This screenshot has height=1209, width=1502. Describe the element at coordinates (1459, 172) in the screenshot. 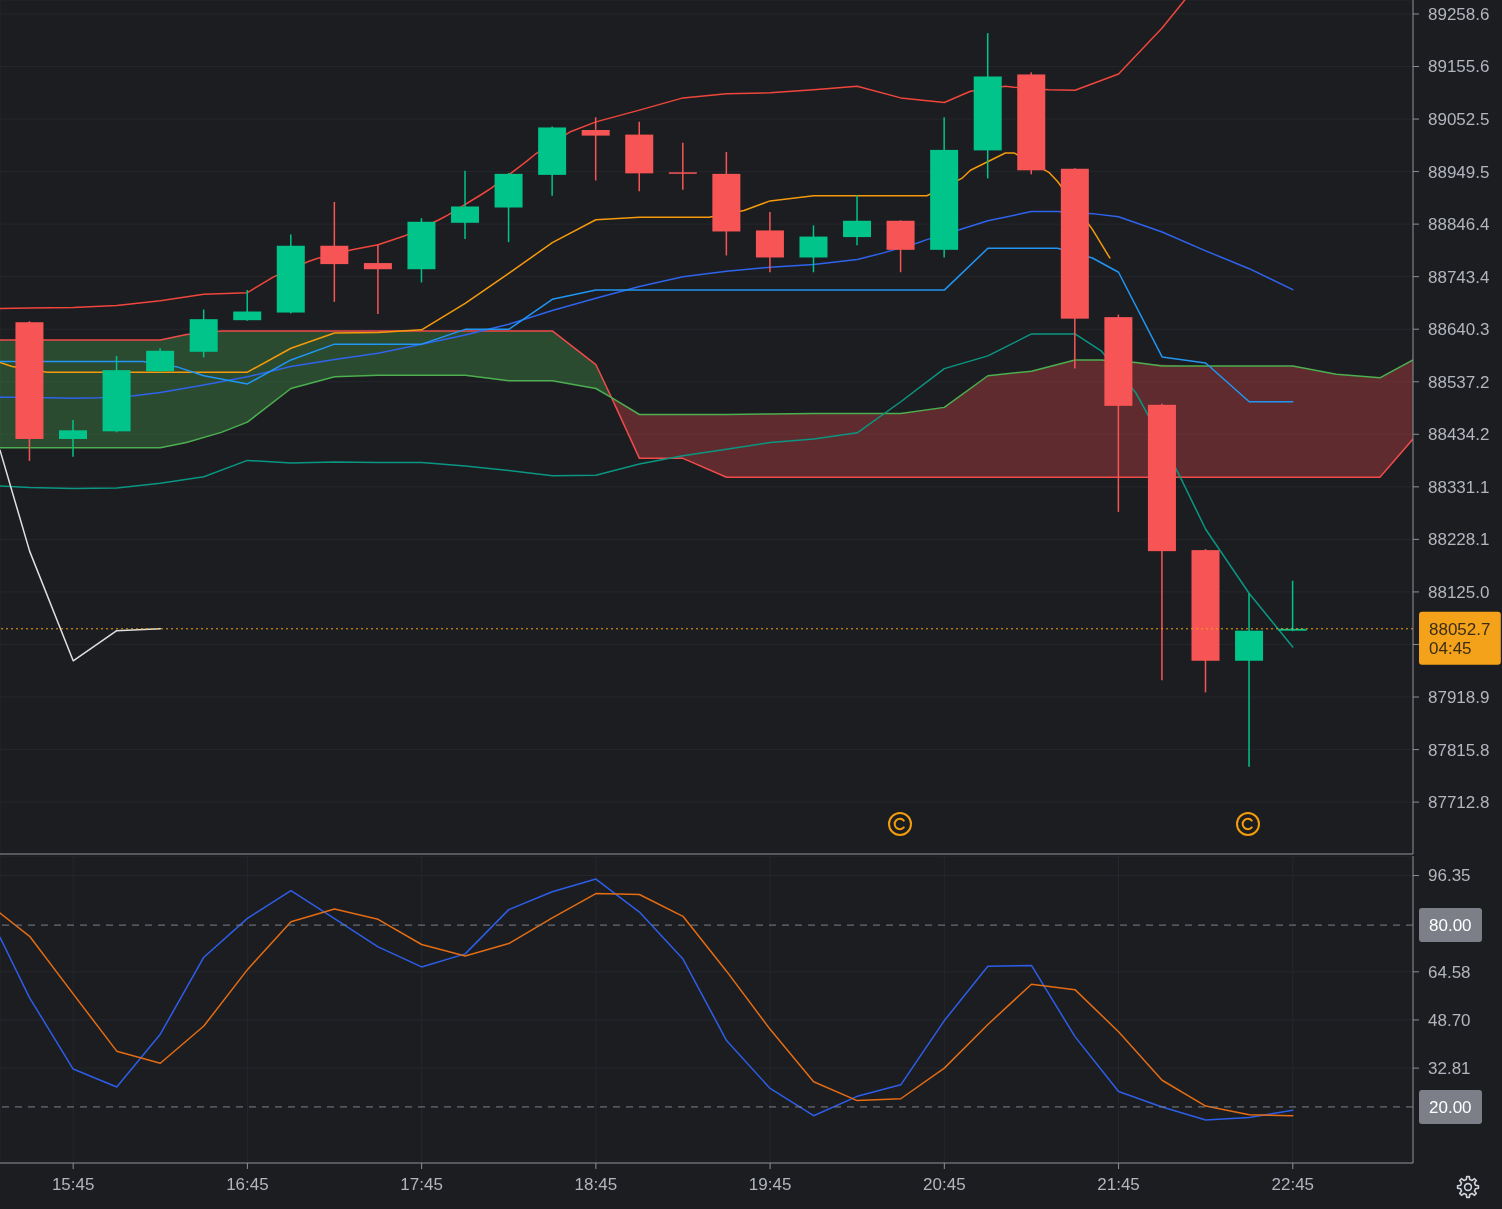

I see `y-tick-label: 88949.5` at that location.